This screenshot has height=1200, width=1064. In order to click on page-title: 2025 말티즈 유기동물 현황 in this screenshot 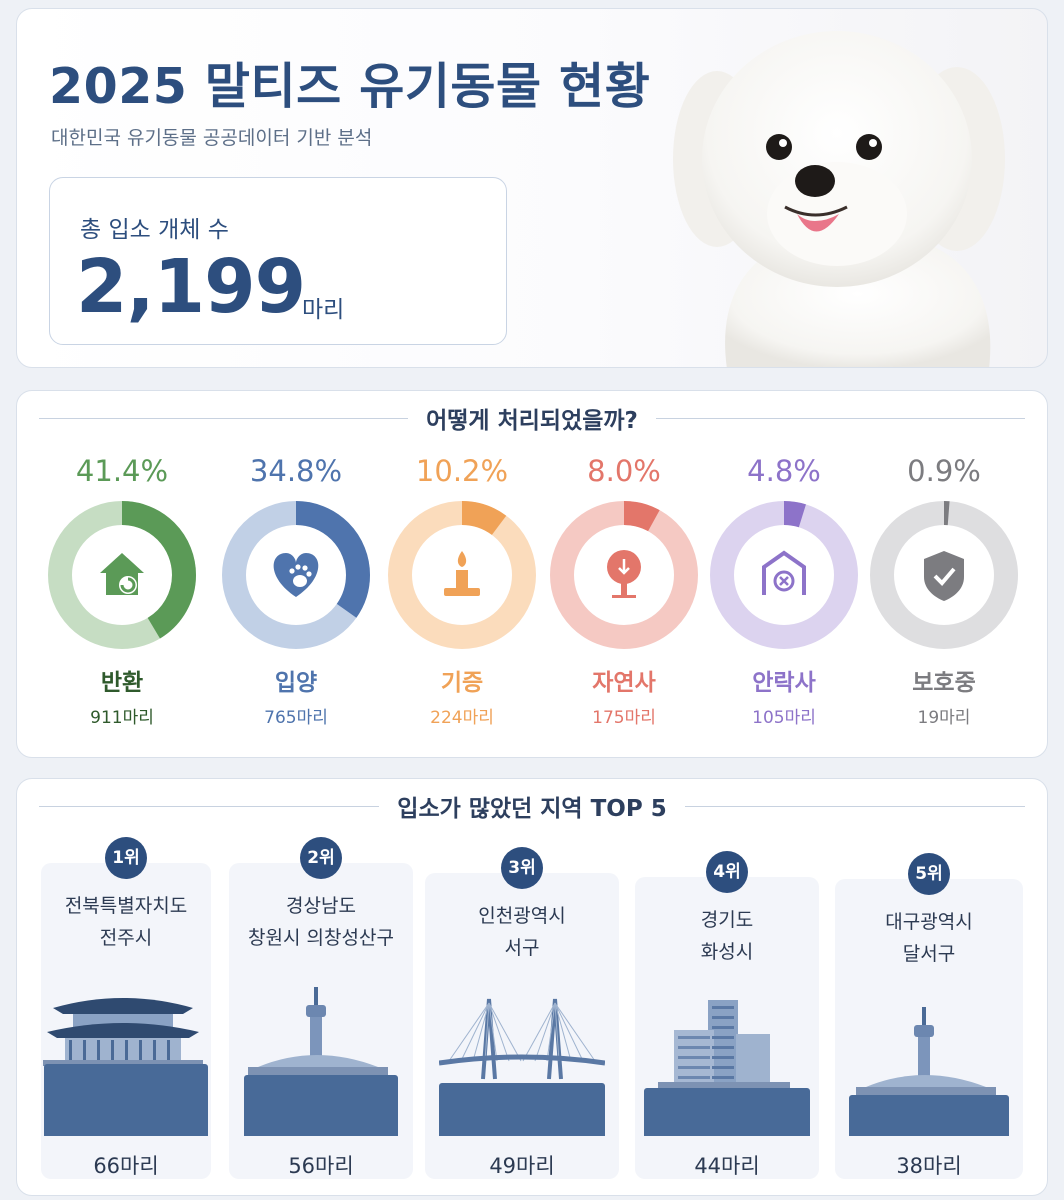, I will do `click(350, 86)`.